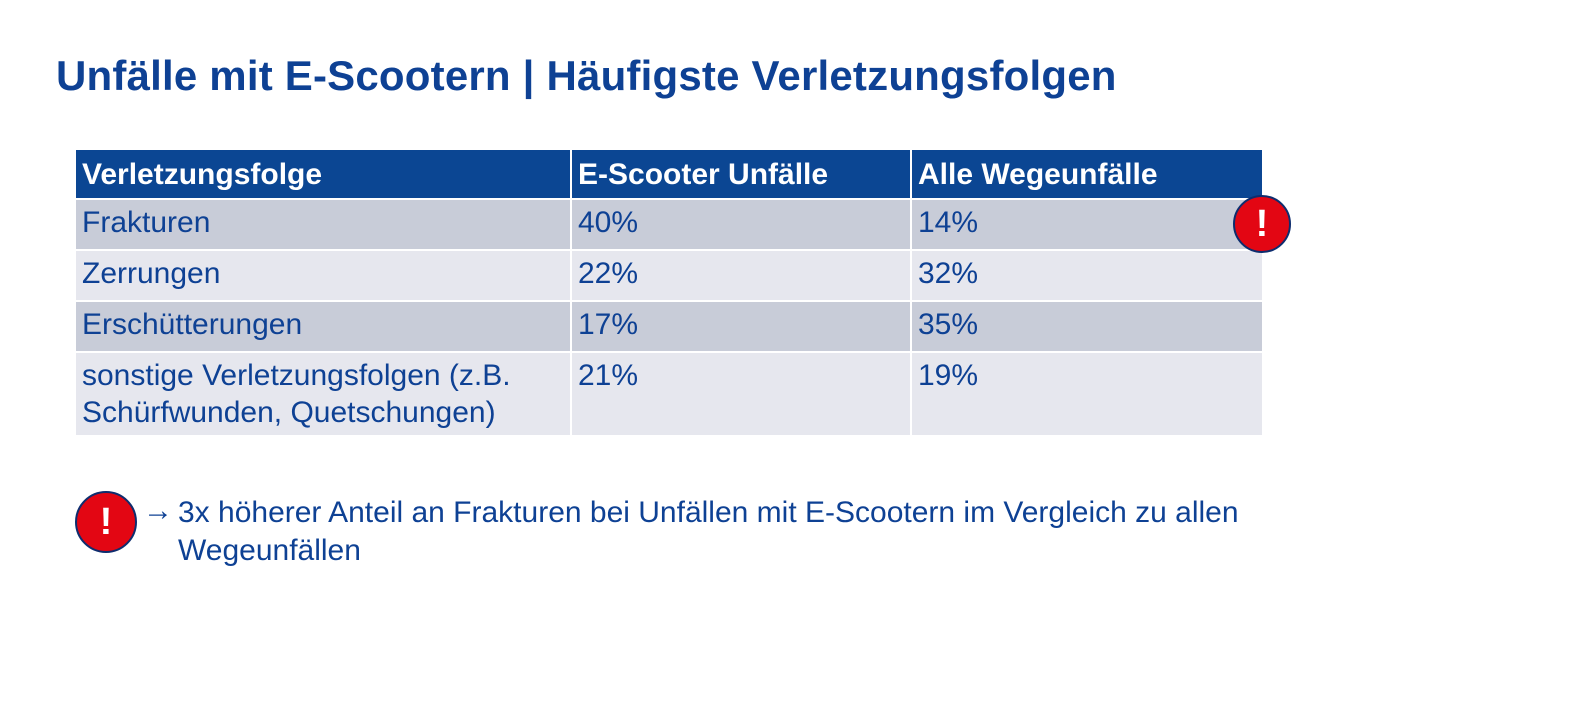  I want to click on cell-verletzungsfolge: Erschütterungen, so click(323, 326).